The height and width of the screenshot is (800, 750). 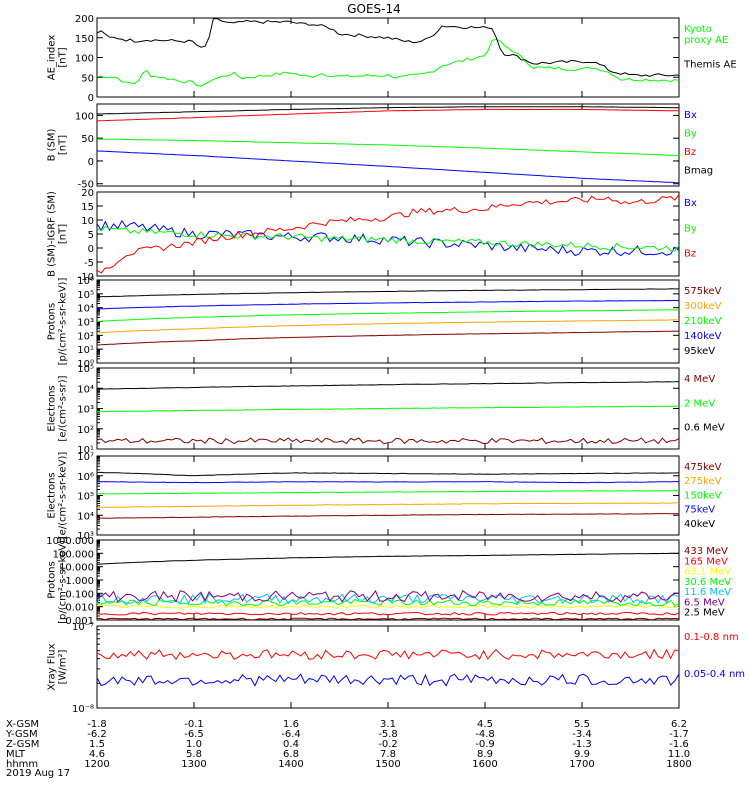 What do you see at coordinates (91, 235) in the screenshot?
I see `y-tick-label: 5` at bounding box center [91, 235].